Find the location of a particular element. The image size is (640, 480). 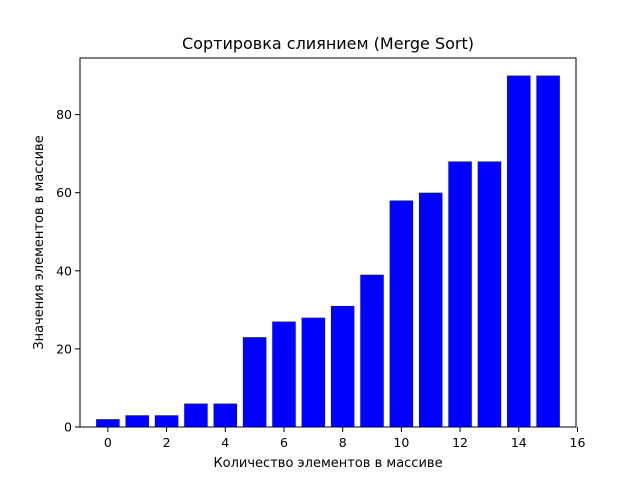

x-tick-label-6: 12 is located at coordinates (460, 442).